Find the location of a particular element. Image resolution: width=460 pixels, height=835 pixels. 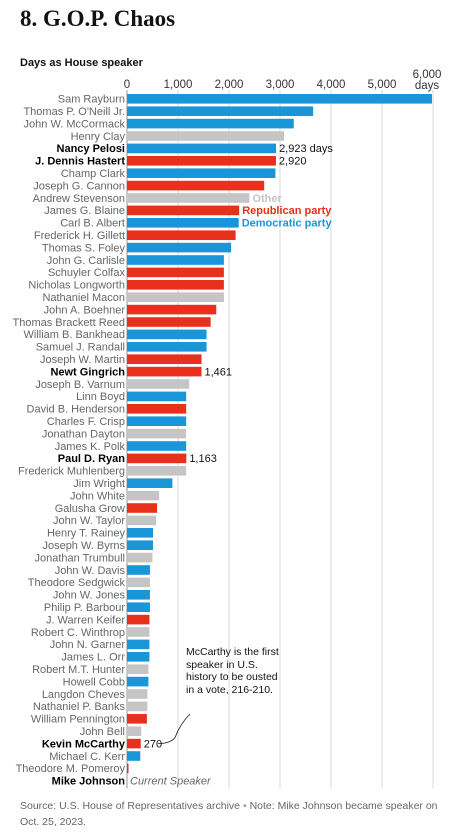

speaker-label: Nathaniel P. Banks is located at coordinates (79, 707).